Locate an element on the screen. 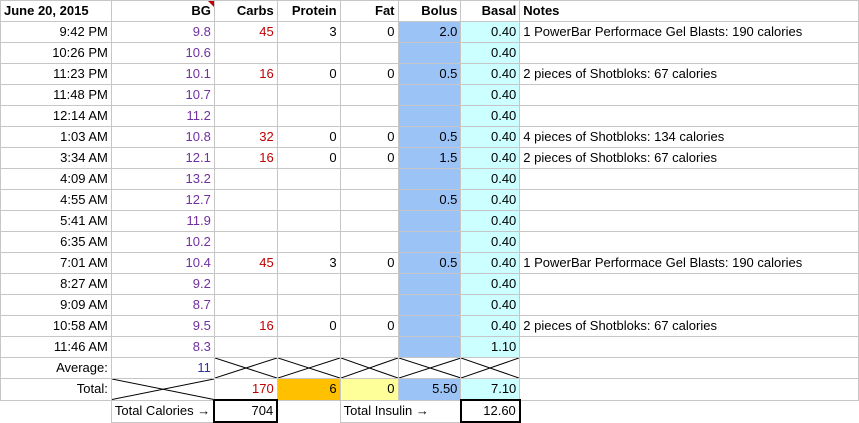  protein-cell: 3 is located at coordinates (308, 32).